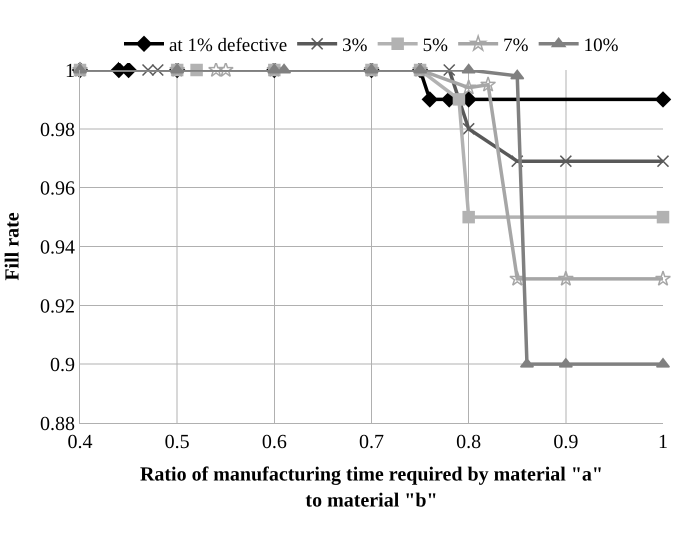  I want to click on x-tick-label: 1, so click(663, 442).